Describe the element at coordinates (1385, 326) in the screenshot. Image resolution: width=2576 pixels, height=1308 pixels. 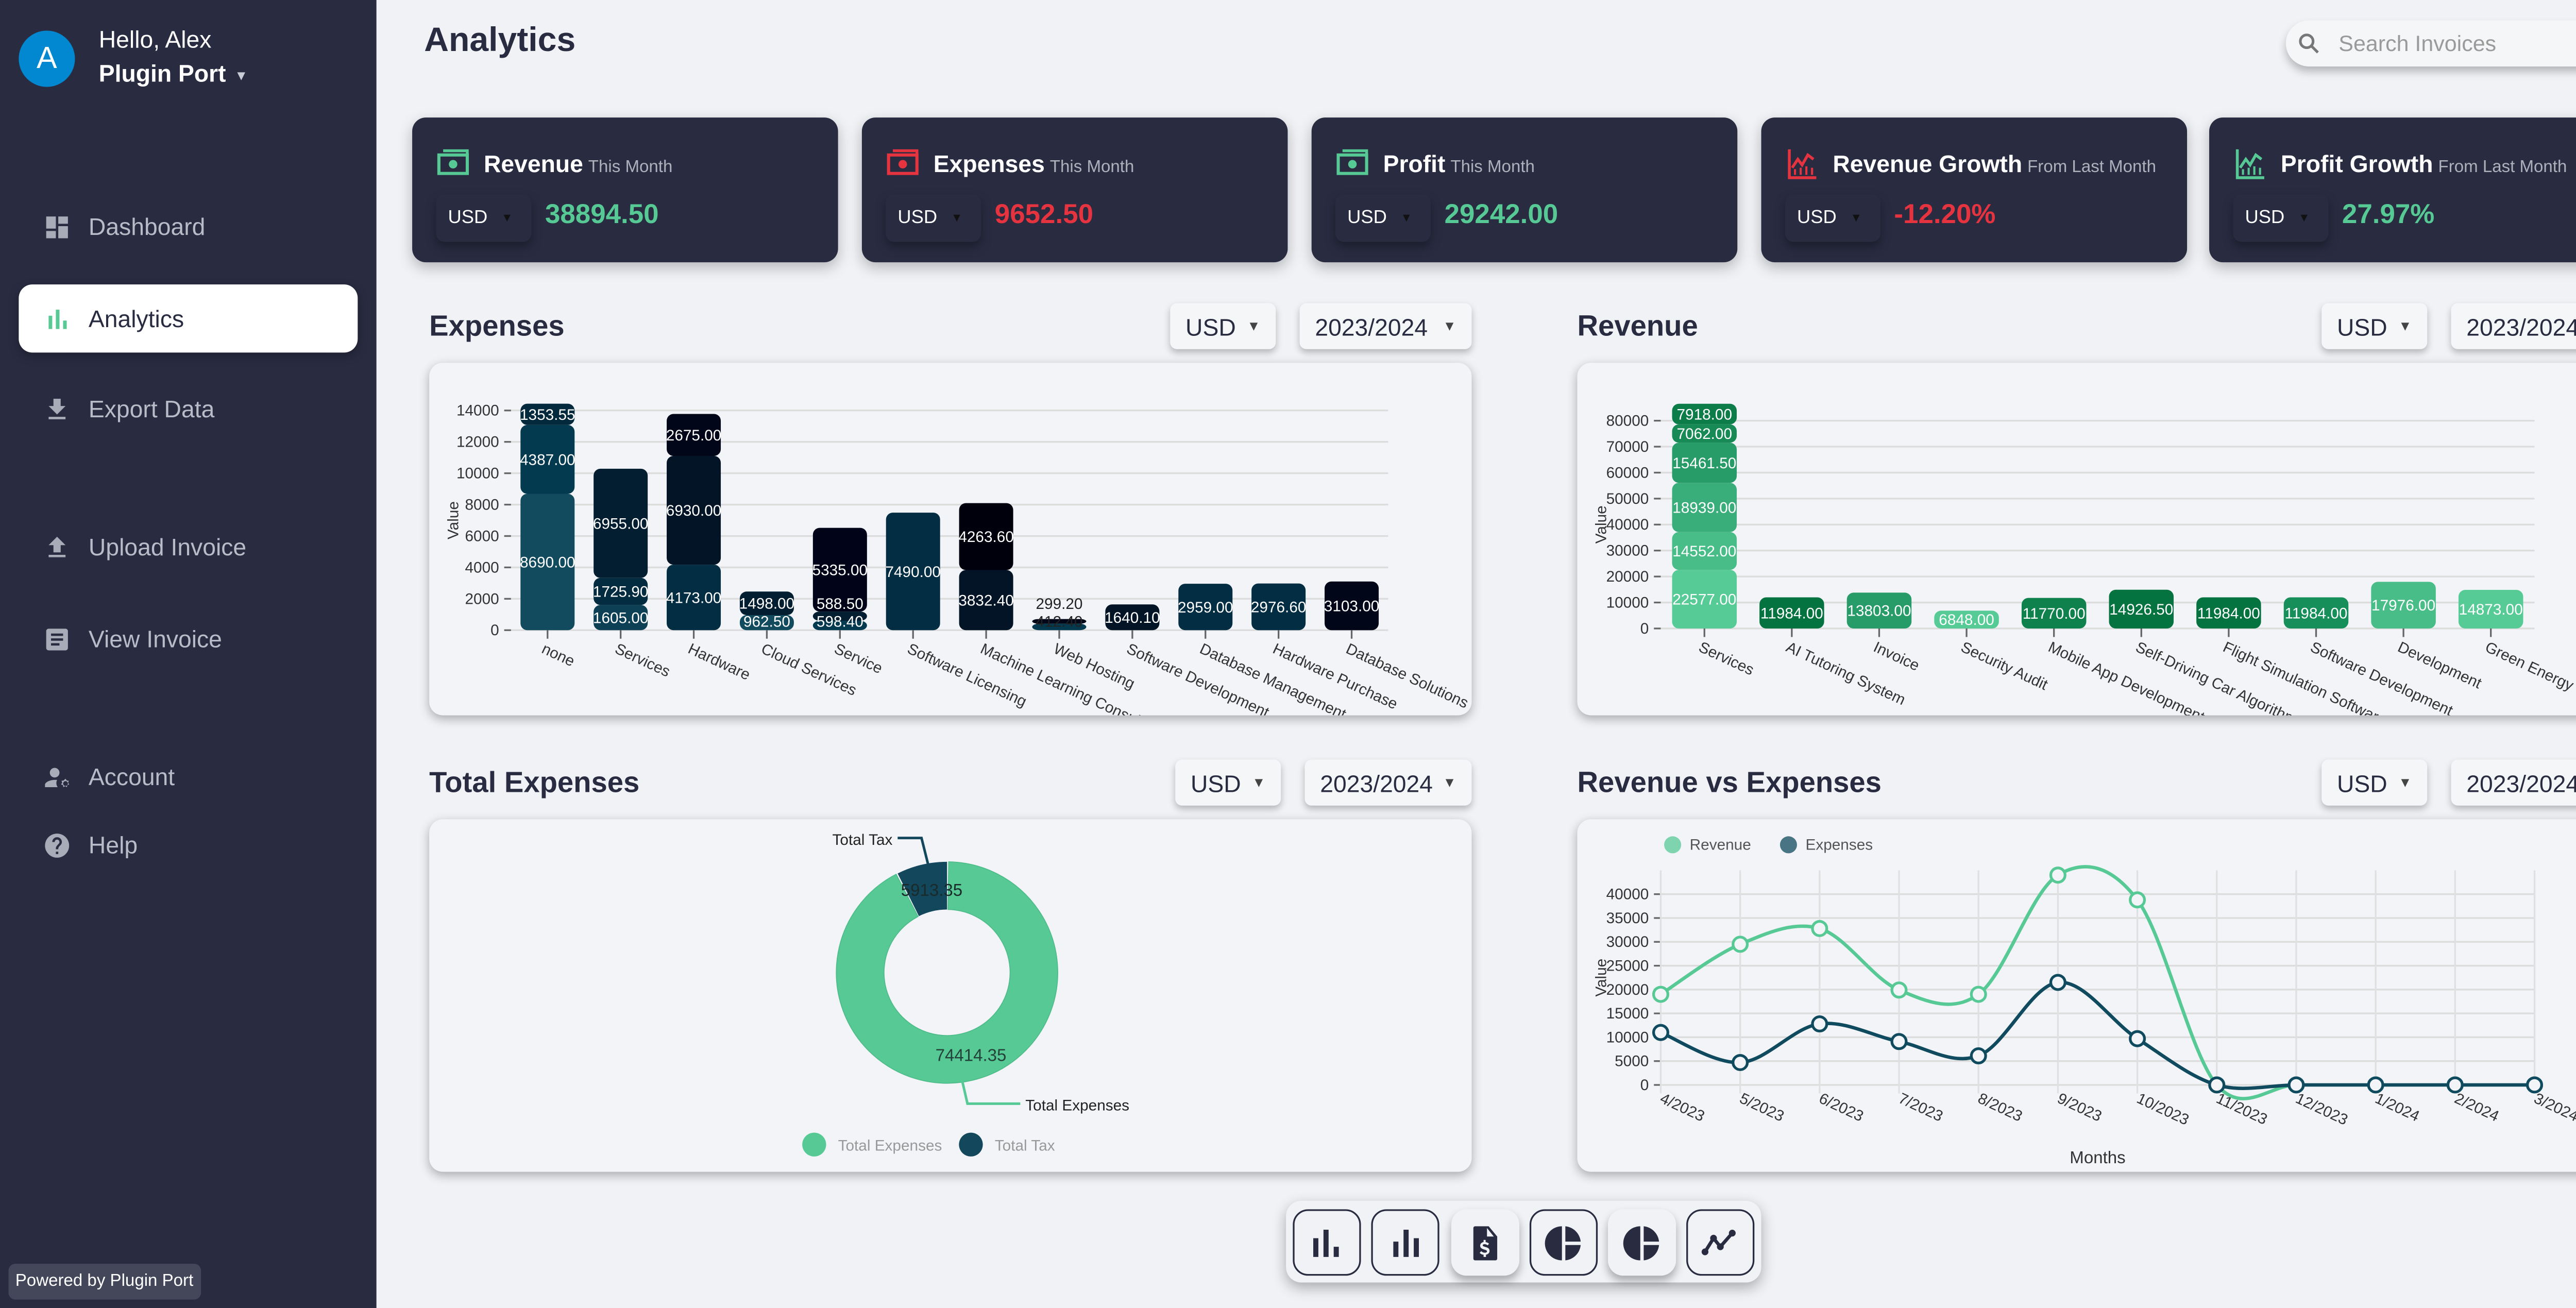
I see `expenses-year-dropdown: 2023/2024 ▼` at that location.